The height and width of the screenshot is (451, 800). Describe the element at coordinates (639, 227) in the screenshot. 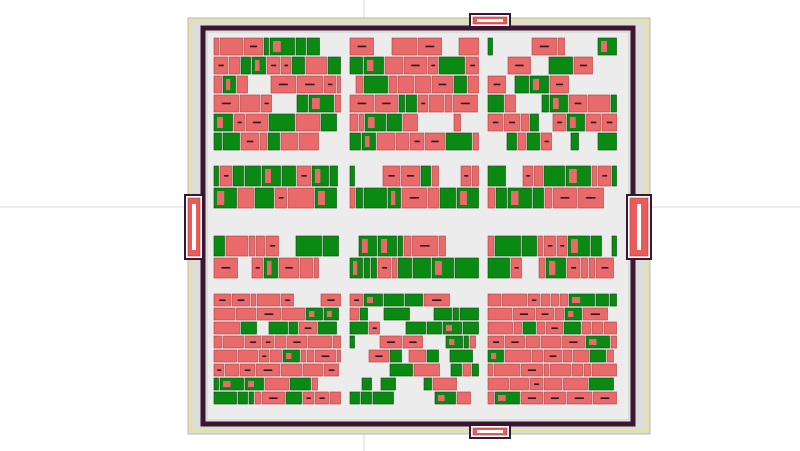

I see `pad-right` at that location.